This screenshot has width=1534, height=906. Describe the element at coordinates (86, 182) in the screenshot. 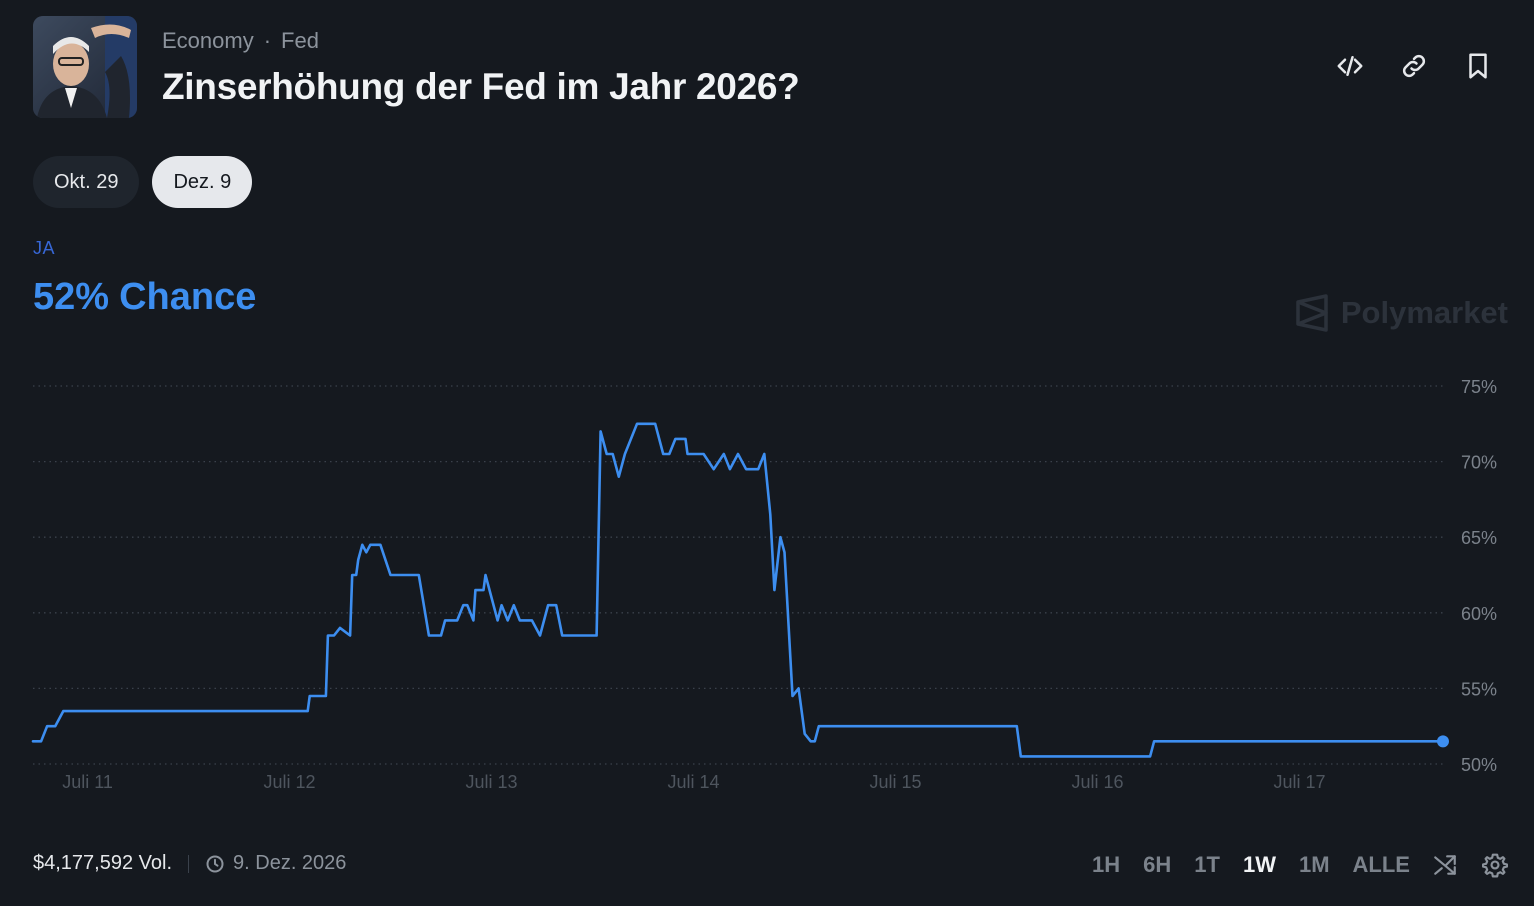

I see `date-tab-okt-29: Okt. 29` at that location.